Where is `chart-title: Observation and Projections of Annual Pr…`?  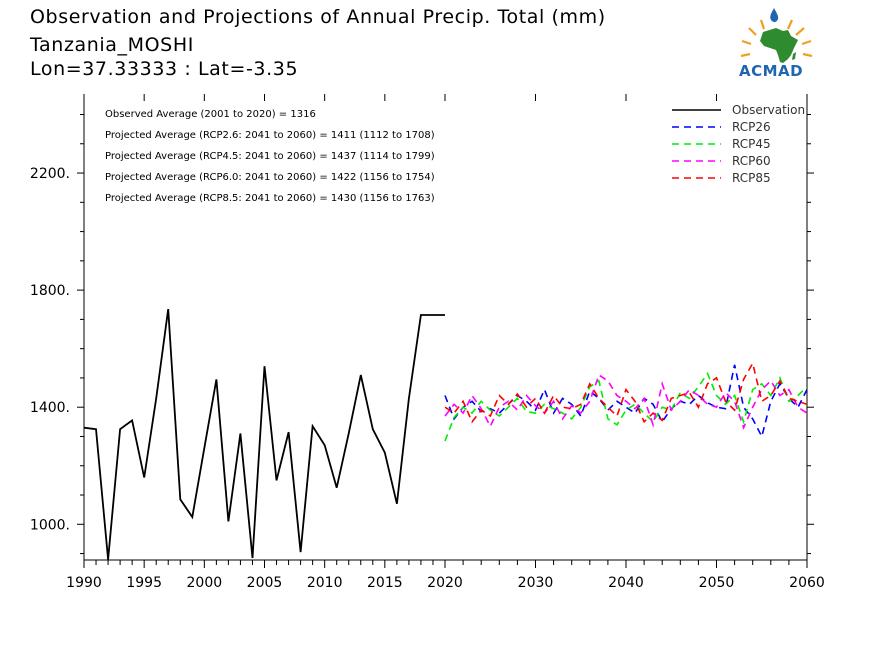 chart-title: Observation and Projections of Annual Pr… is located at coordinates (318, 17).